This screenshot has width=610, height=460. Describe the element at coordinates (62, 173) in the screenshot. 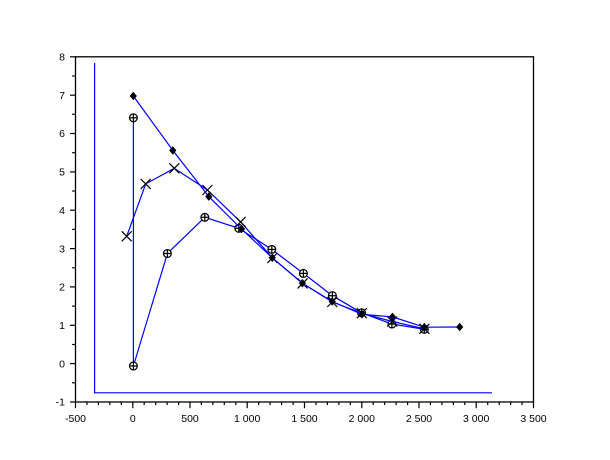

I see `svg-text: 5` at that location.